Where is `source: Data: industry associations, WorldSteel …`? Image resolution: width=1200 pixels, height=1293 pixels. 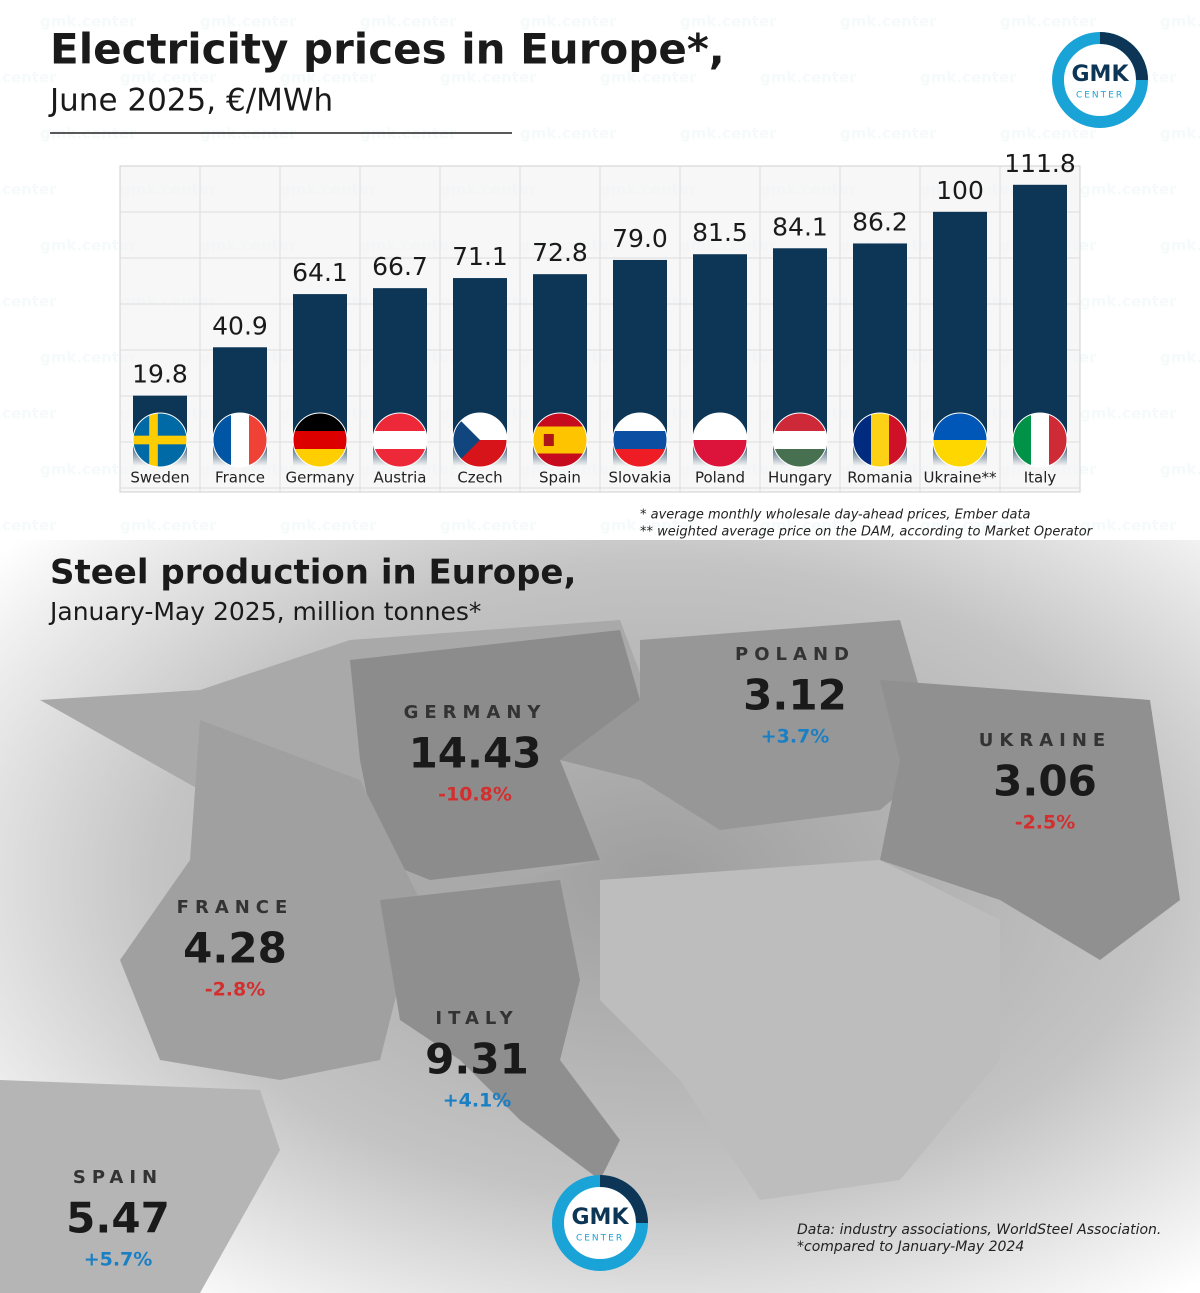 source: Data: industry associations, WorldSteel … is located at coordinates (979, 1230).